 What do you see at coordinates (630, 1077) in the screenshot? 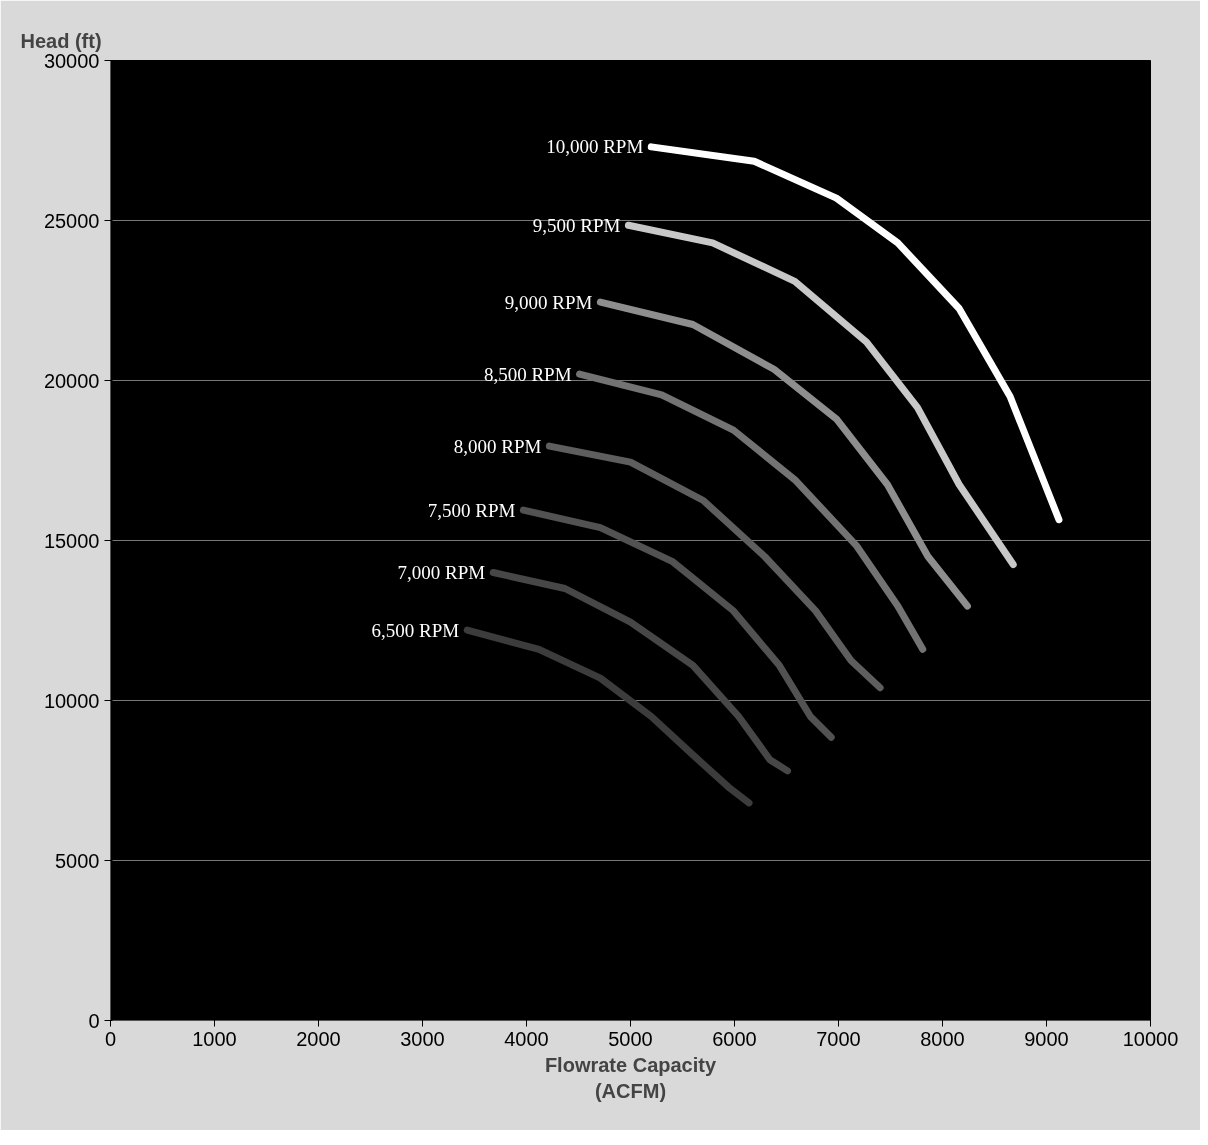
I see `x-axis-title: Flowrate Capacity (ACFM)` at bounding box center [630, 1077].